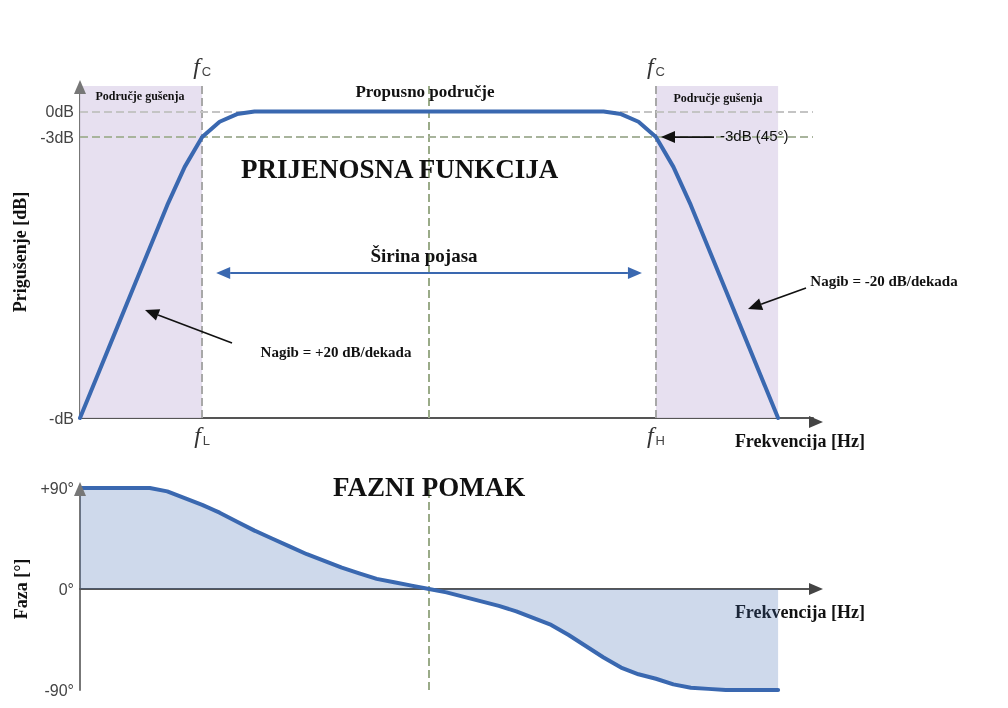 The image size is (1008, 708). I want to click on y-tick-label: -90°, so click(59, 690).